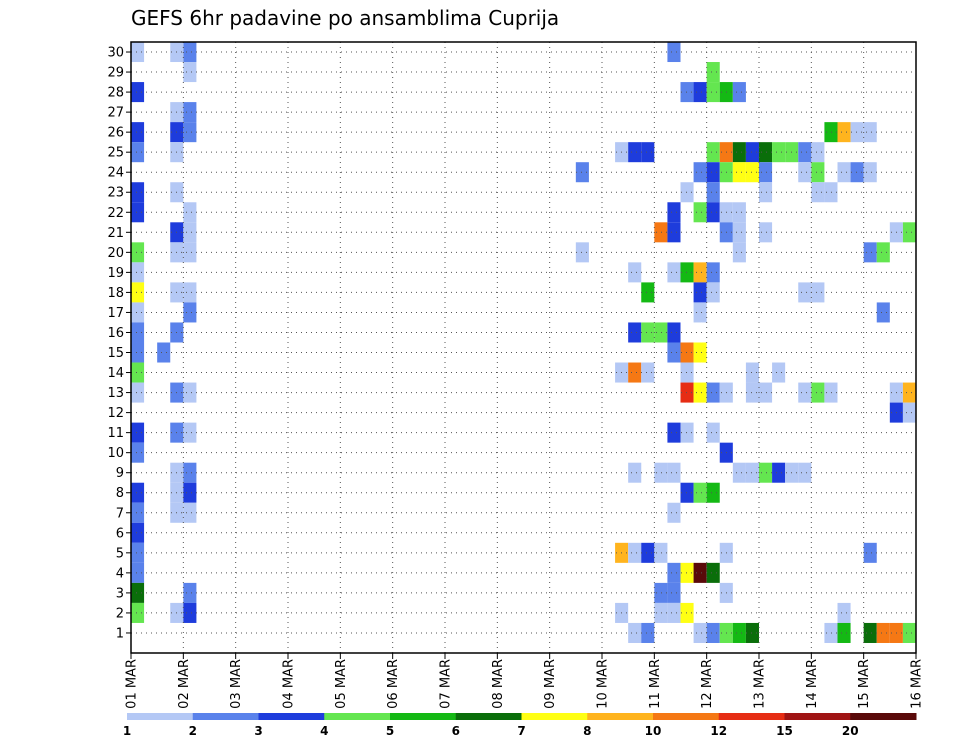 Image resolution: width=960 pixels, height=742 pixels. Describe the element at coordinates (120, 493) in the screenshot. I see `y-tick-label: 8` at that location.